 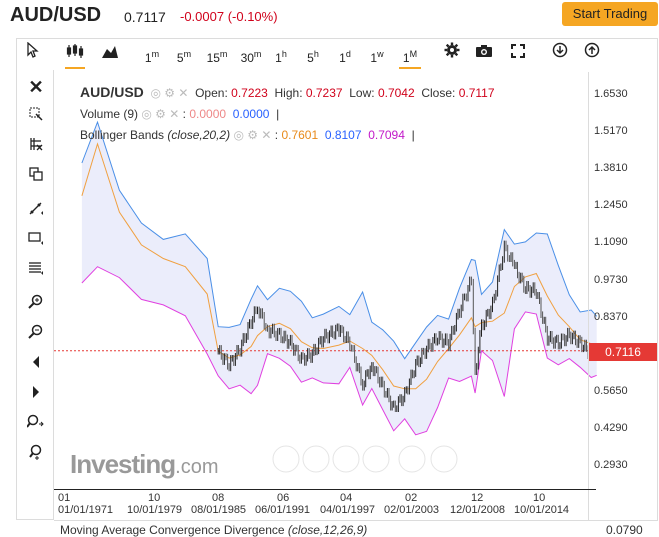 I want to click on macd-title-text: Moving Average Convergence Divergence, so click(x=172, y=530).